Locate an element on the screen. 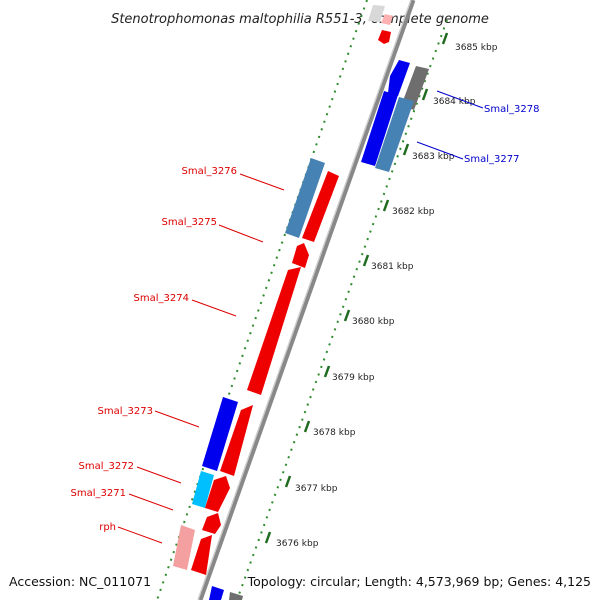  gene-blue-arrow is located at coordinates (399, 78).